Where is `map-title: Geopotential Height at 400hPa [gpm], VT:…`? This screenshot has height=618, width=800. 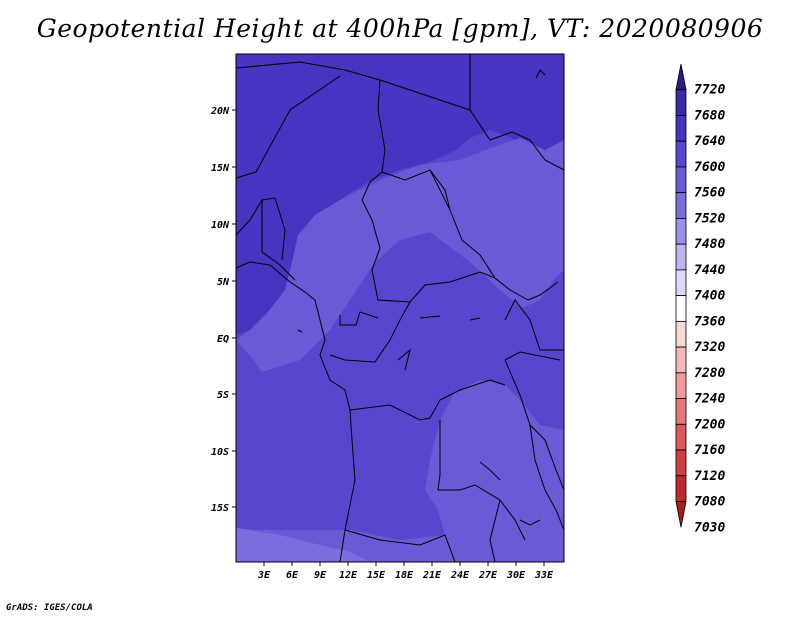 map-title: Geopotential Height at 400hPa [gpm], VT:… is located at coordinates (400, 28).